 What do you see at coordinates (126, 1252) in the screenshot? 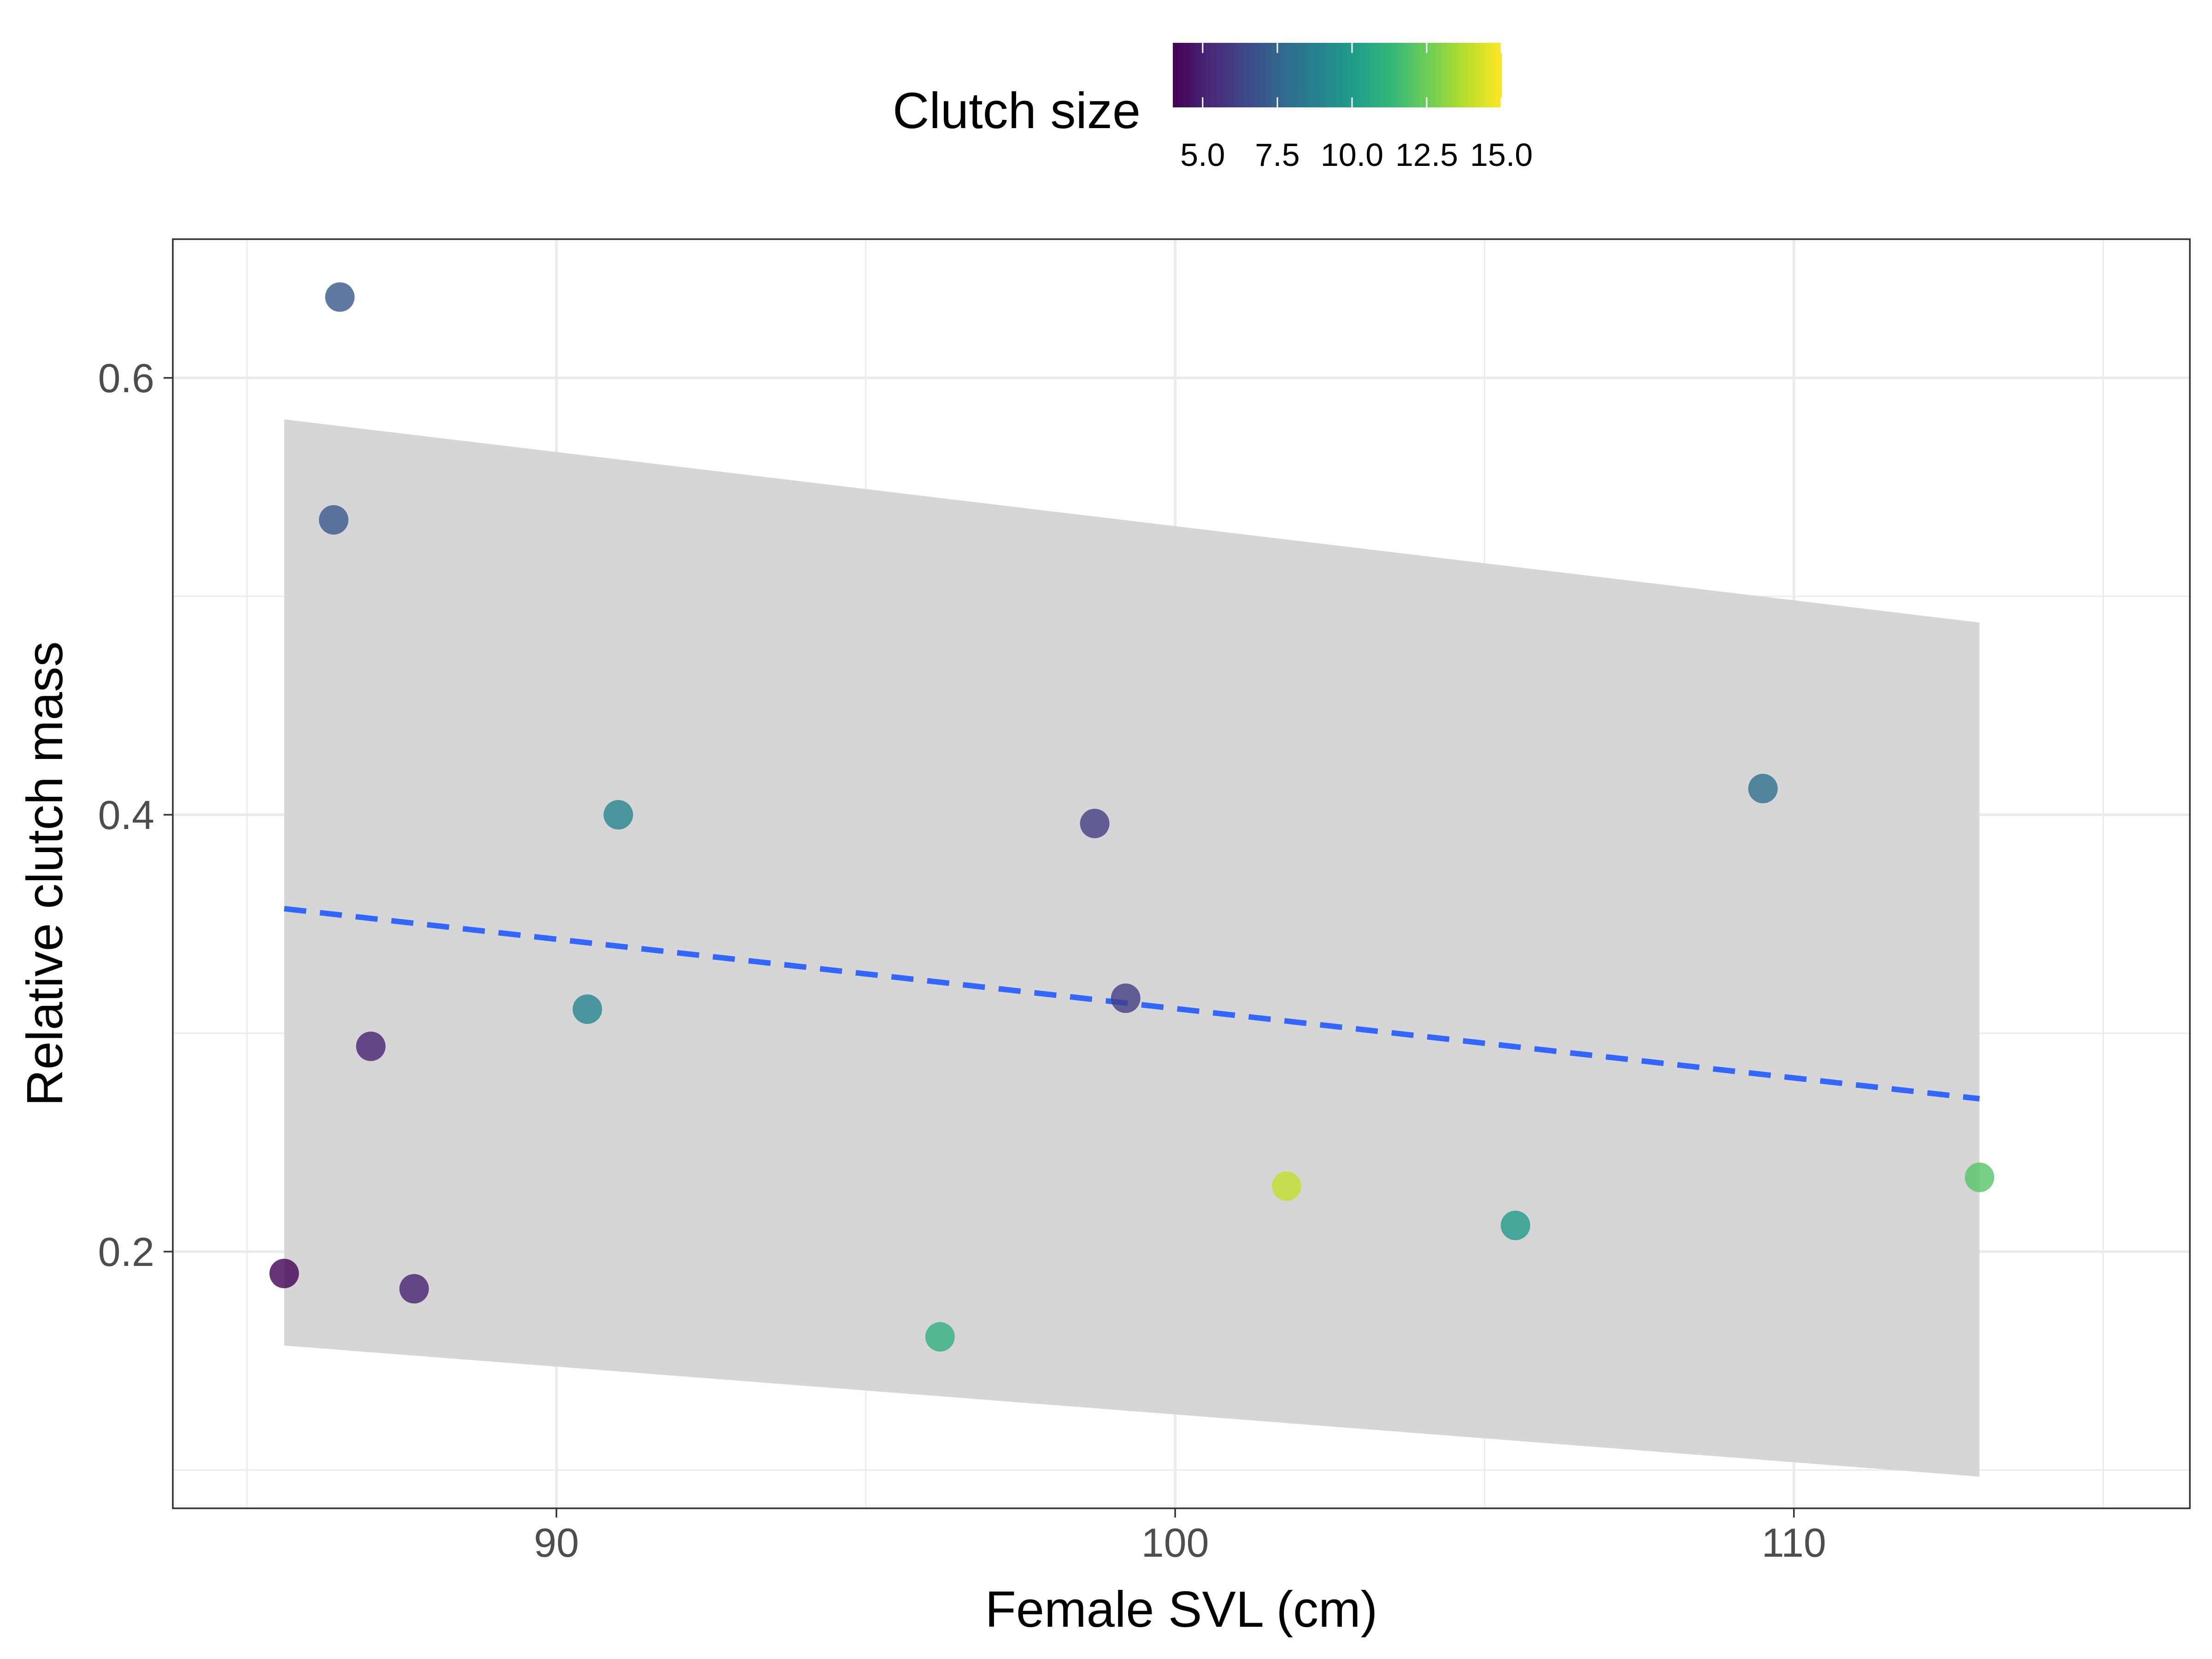
I see `y-tick-label: 0.2` at bounding box center [126, 1252].